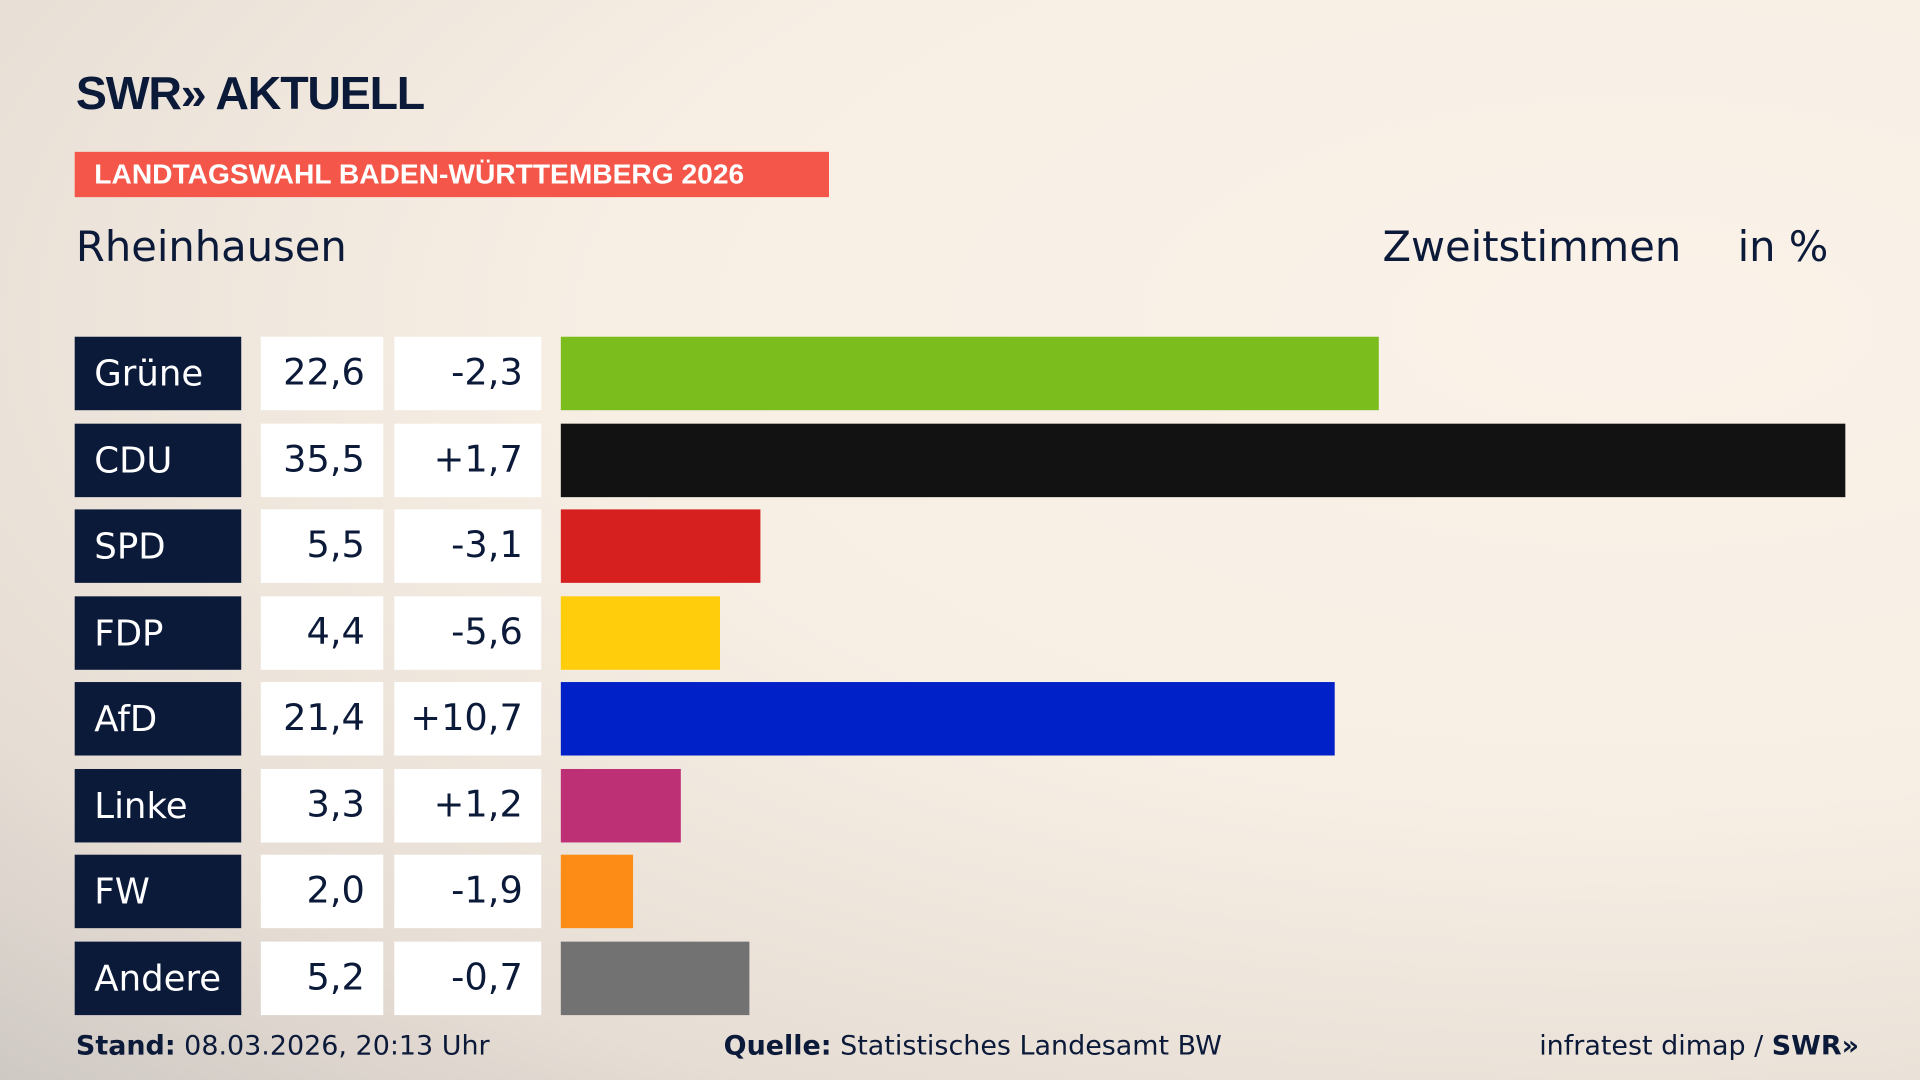 Image resolution: width=1920 pixels, height=1080 pixels. I want to click on place-title: Rheinhausen, so click(211, 247).